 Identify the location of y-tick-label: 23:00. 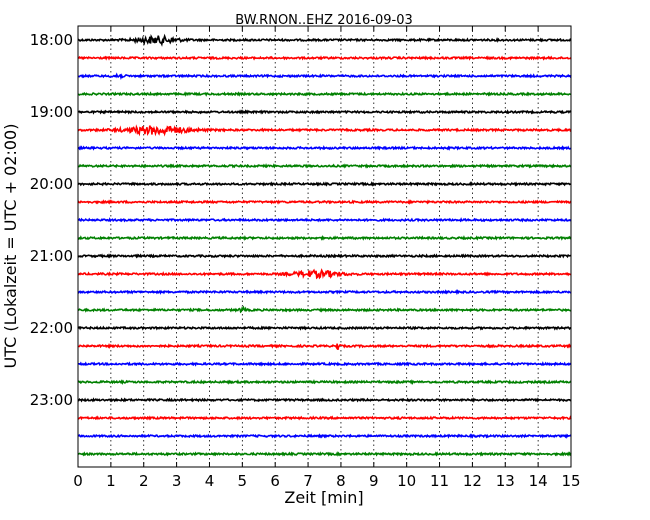
(51, 400).